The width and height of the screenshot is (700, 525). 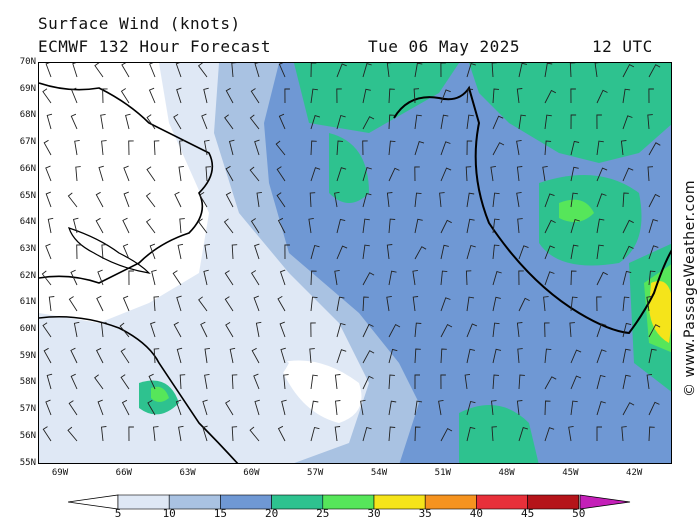 What do you see at coordinates (27, 435) in the screenshot?
I see `latitude-label: 56N` at bounding box center [27, 435].